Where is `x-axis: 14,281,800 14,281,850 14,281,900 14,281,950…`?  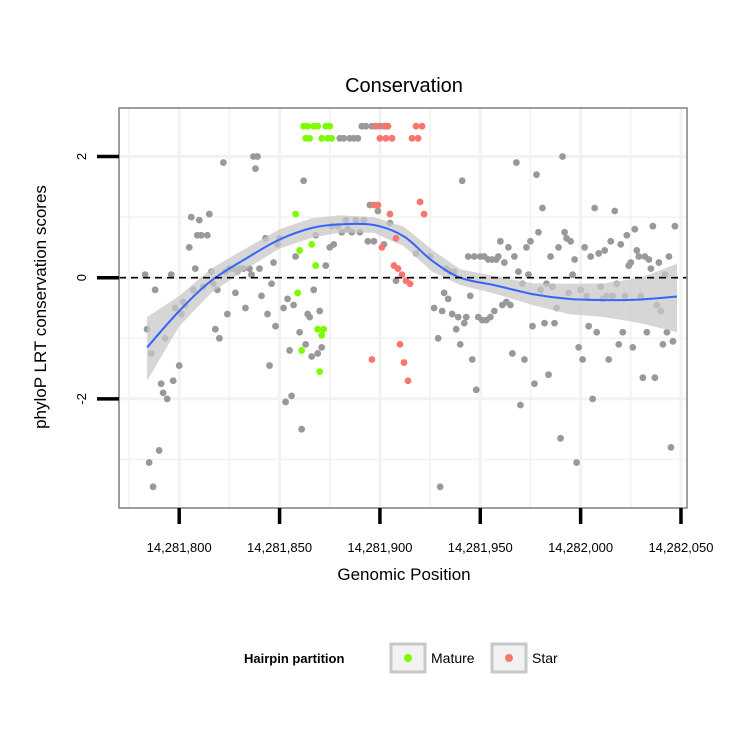 x-axis: 14,281,800 14,281,850 14,281,900 14,281,950… is located at coordinates (430, 531).